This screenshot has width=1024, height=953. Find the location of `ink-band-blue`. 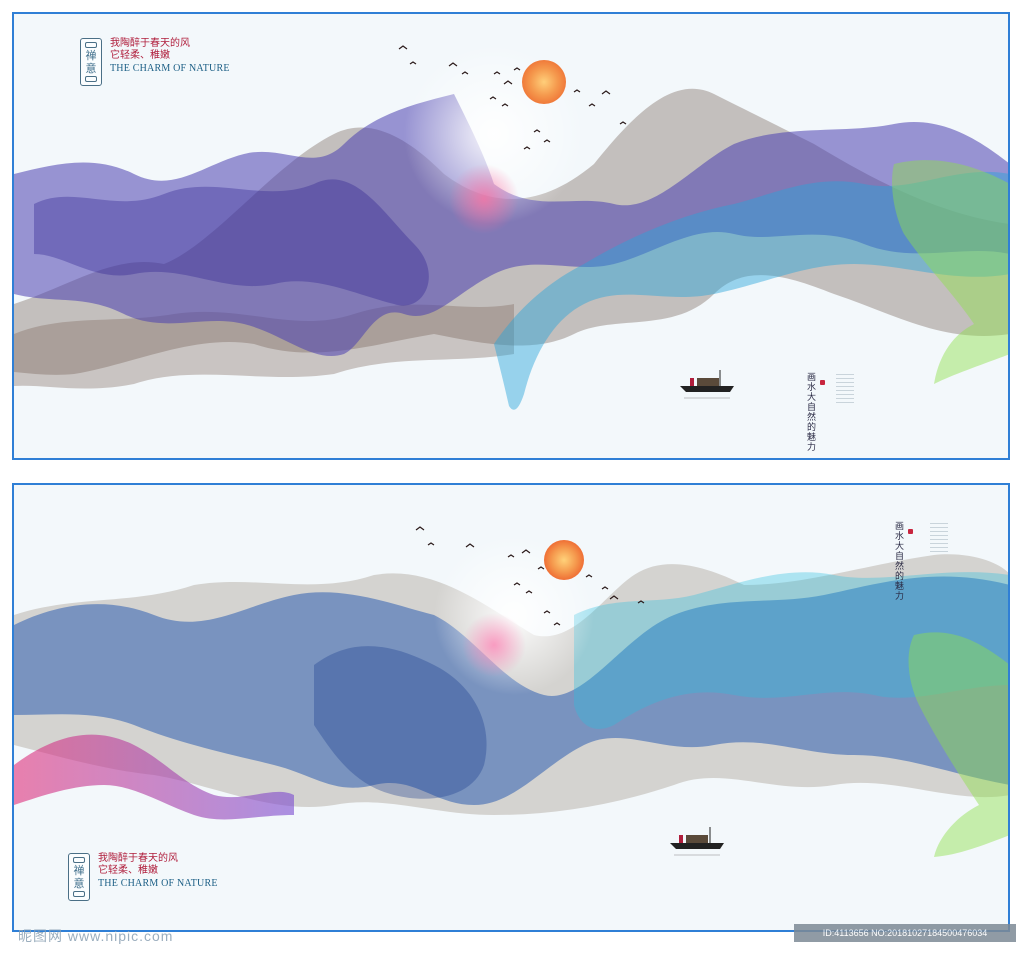

ink-band-blue is located at coordinates (400, 722).